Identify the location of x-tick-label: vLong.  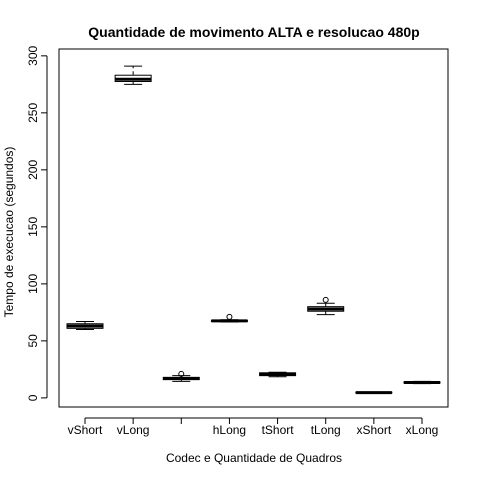
(133, 430).